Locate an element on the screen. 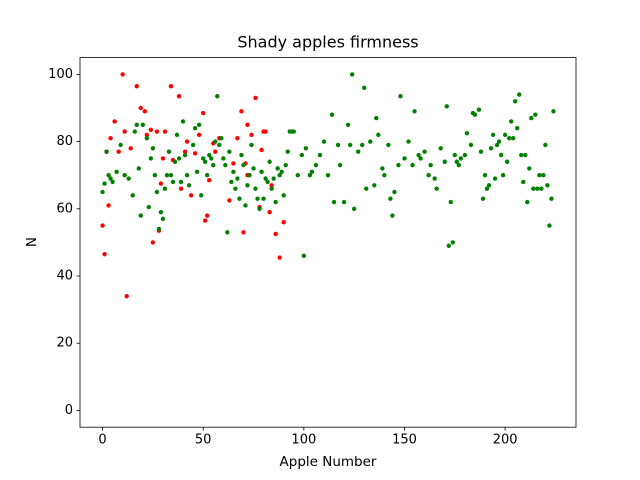 This screenshot has height=480, width=640. y-axis-label: N is located at coordinates (32, 242).